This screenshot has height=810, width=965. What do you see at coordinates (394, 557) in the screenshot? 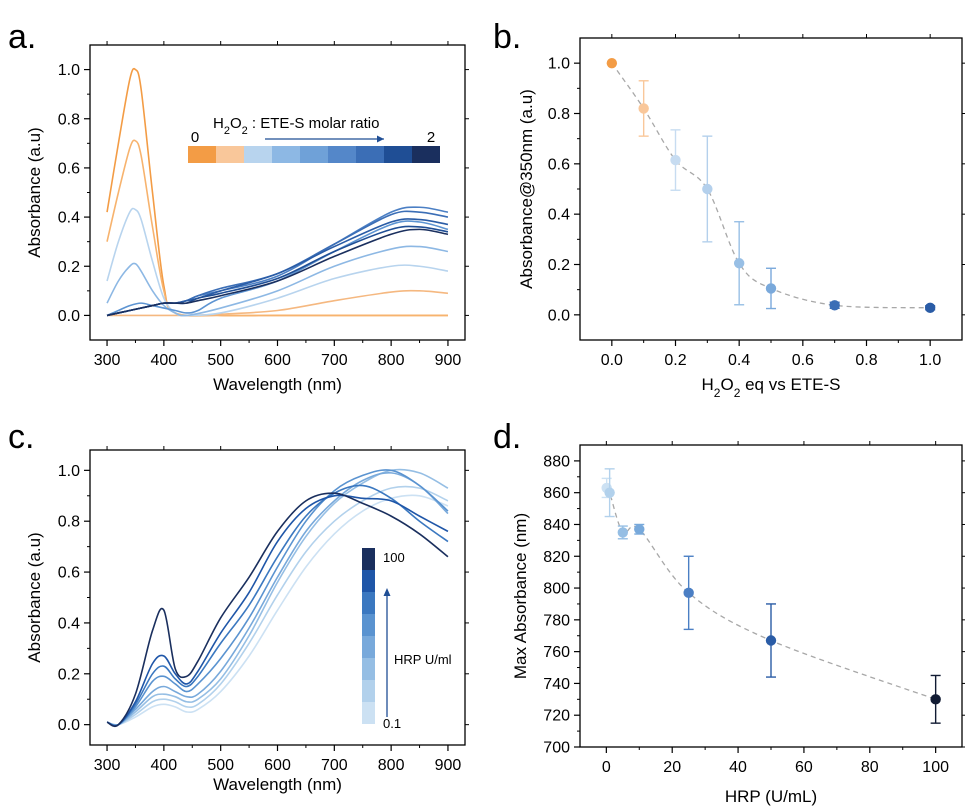
I see `panel-c-legend-max-label: 100` at bounding box center [394, 557].